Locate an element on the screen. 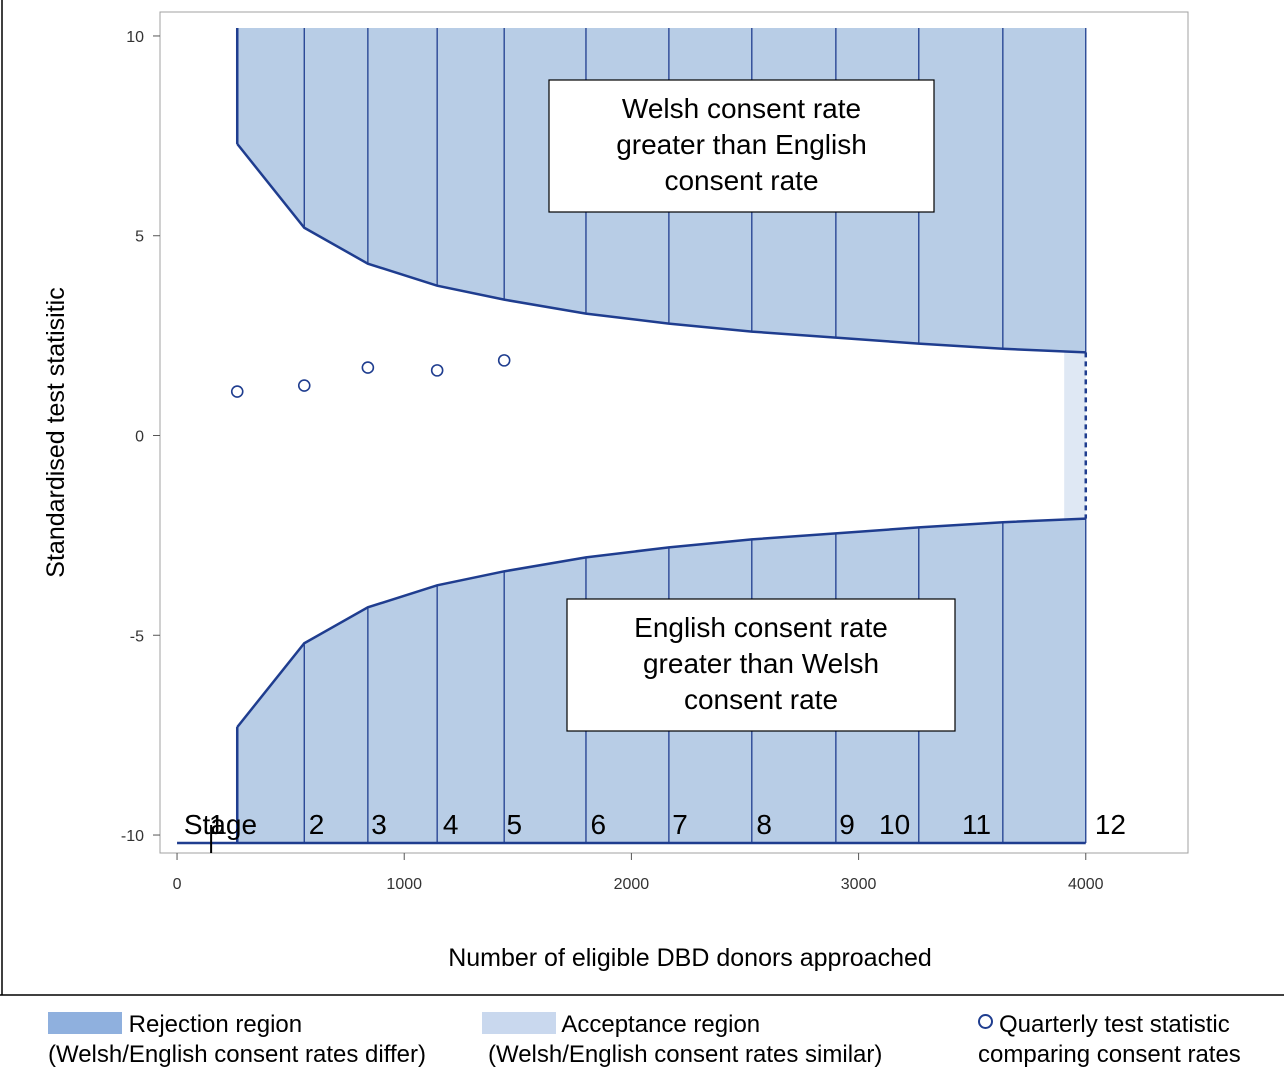  y-tick-label: 10 is located at coordinates (135, 37).